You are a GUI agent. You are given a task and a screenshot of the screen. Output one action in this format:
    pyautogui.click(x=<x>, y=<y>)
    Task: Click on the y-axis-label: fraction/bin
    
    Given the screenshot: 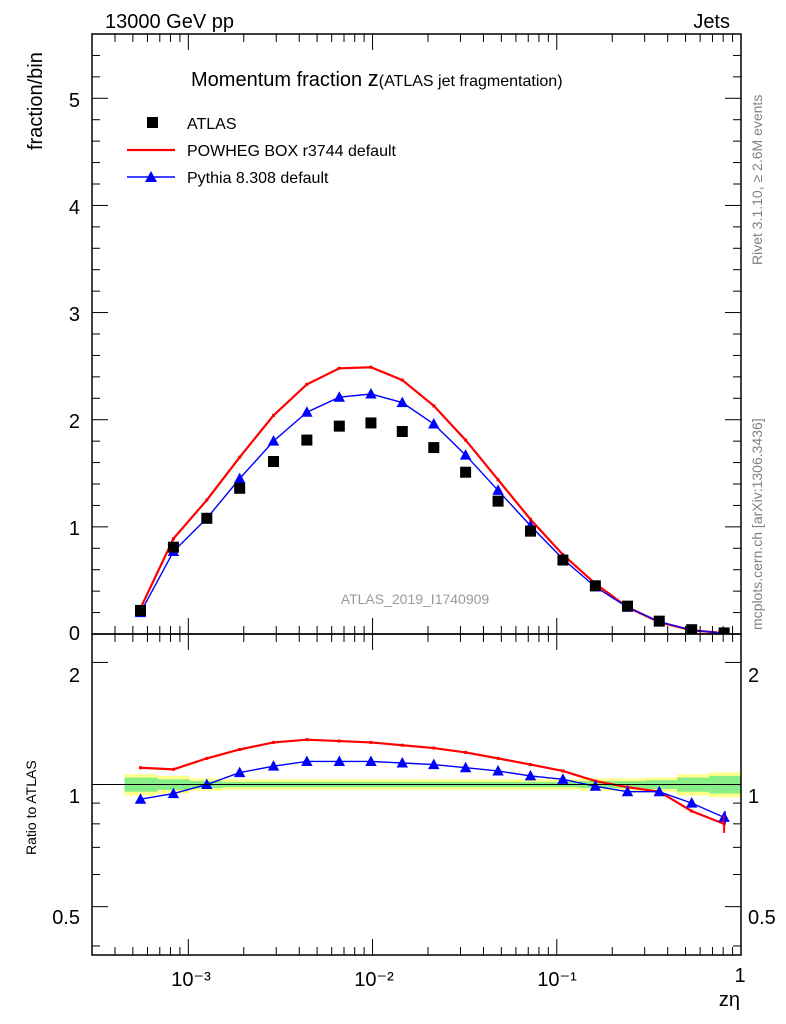 What is the action you would take?
    pyautogui.click(x=36, y=101)
    